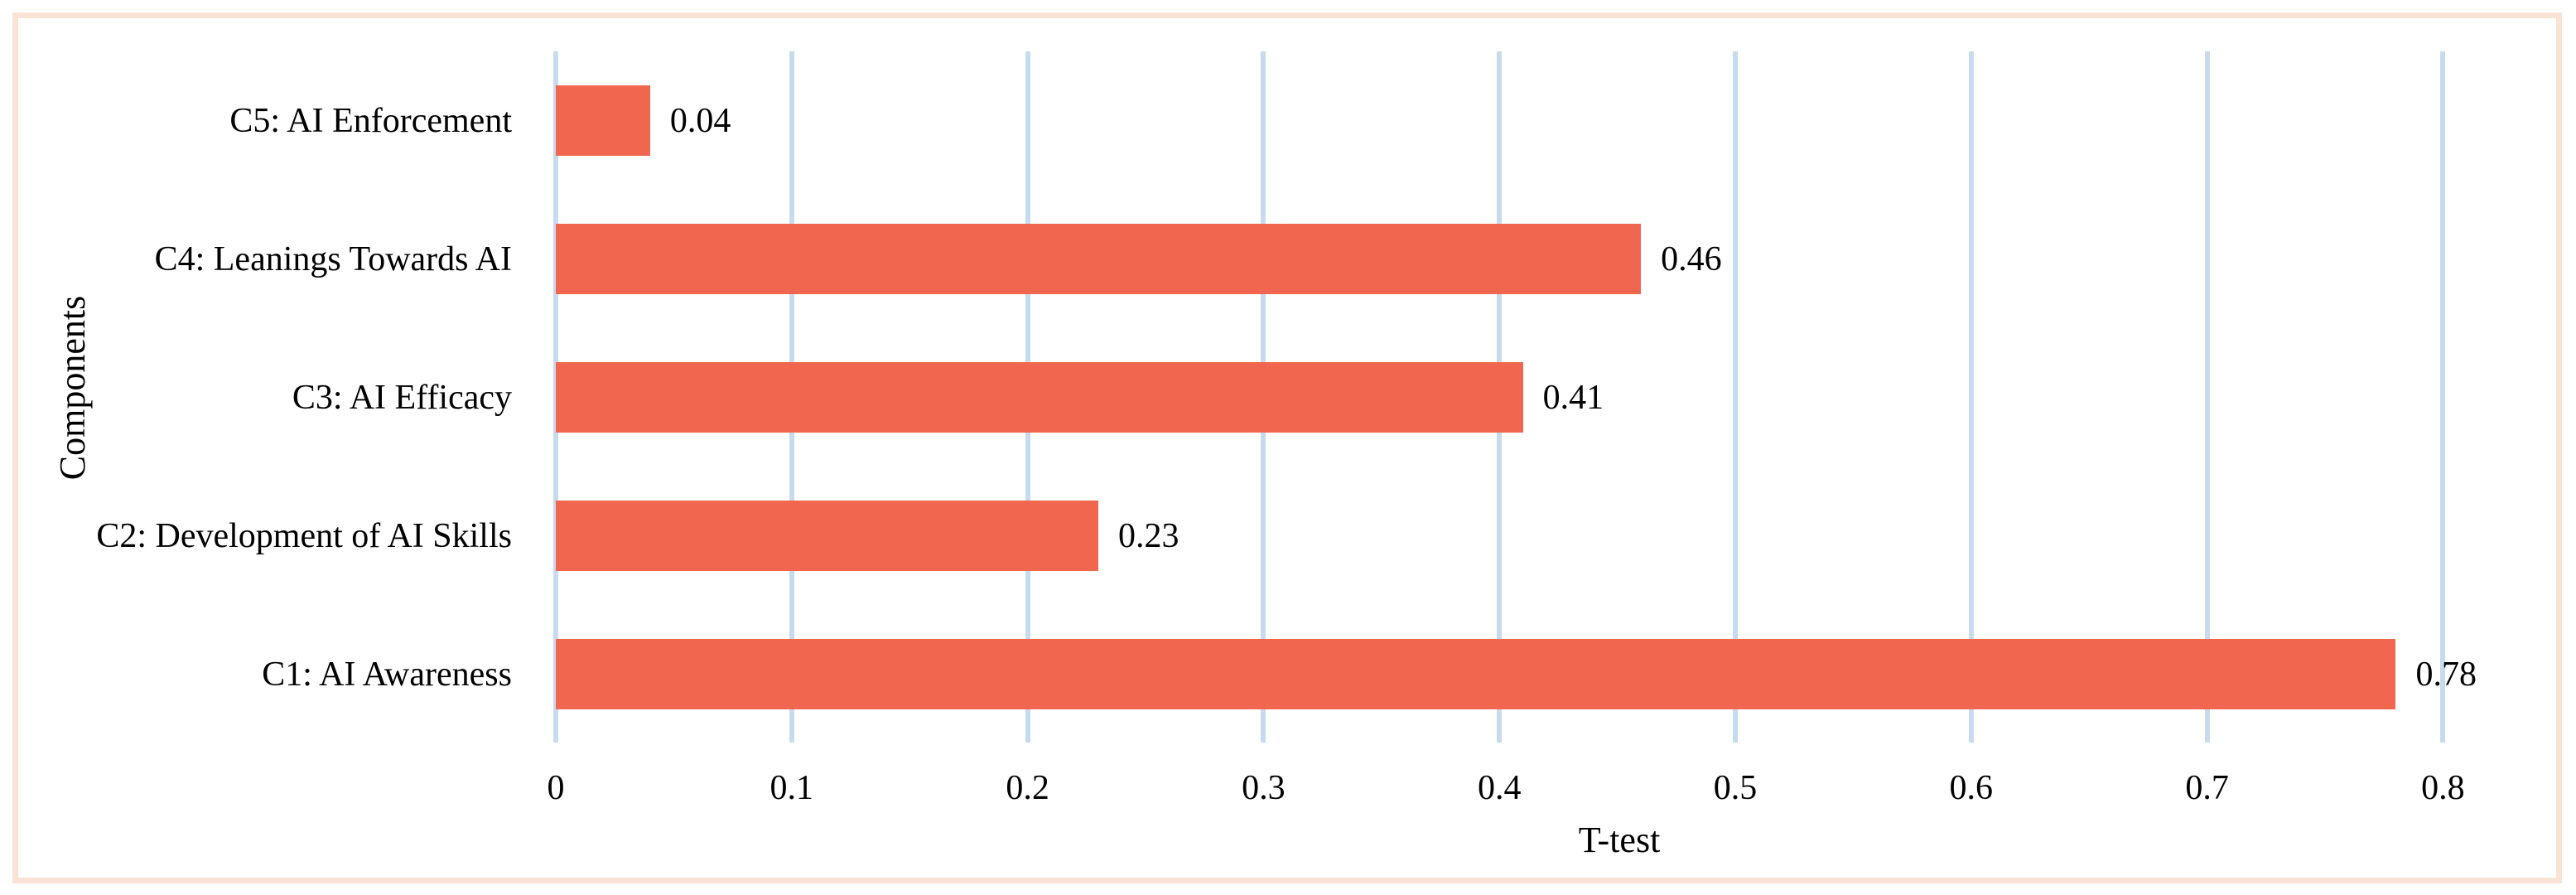  I want to click on gridline-0.5, so click(1735, 397).